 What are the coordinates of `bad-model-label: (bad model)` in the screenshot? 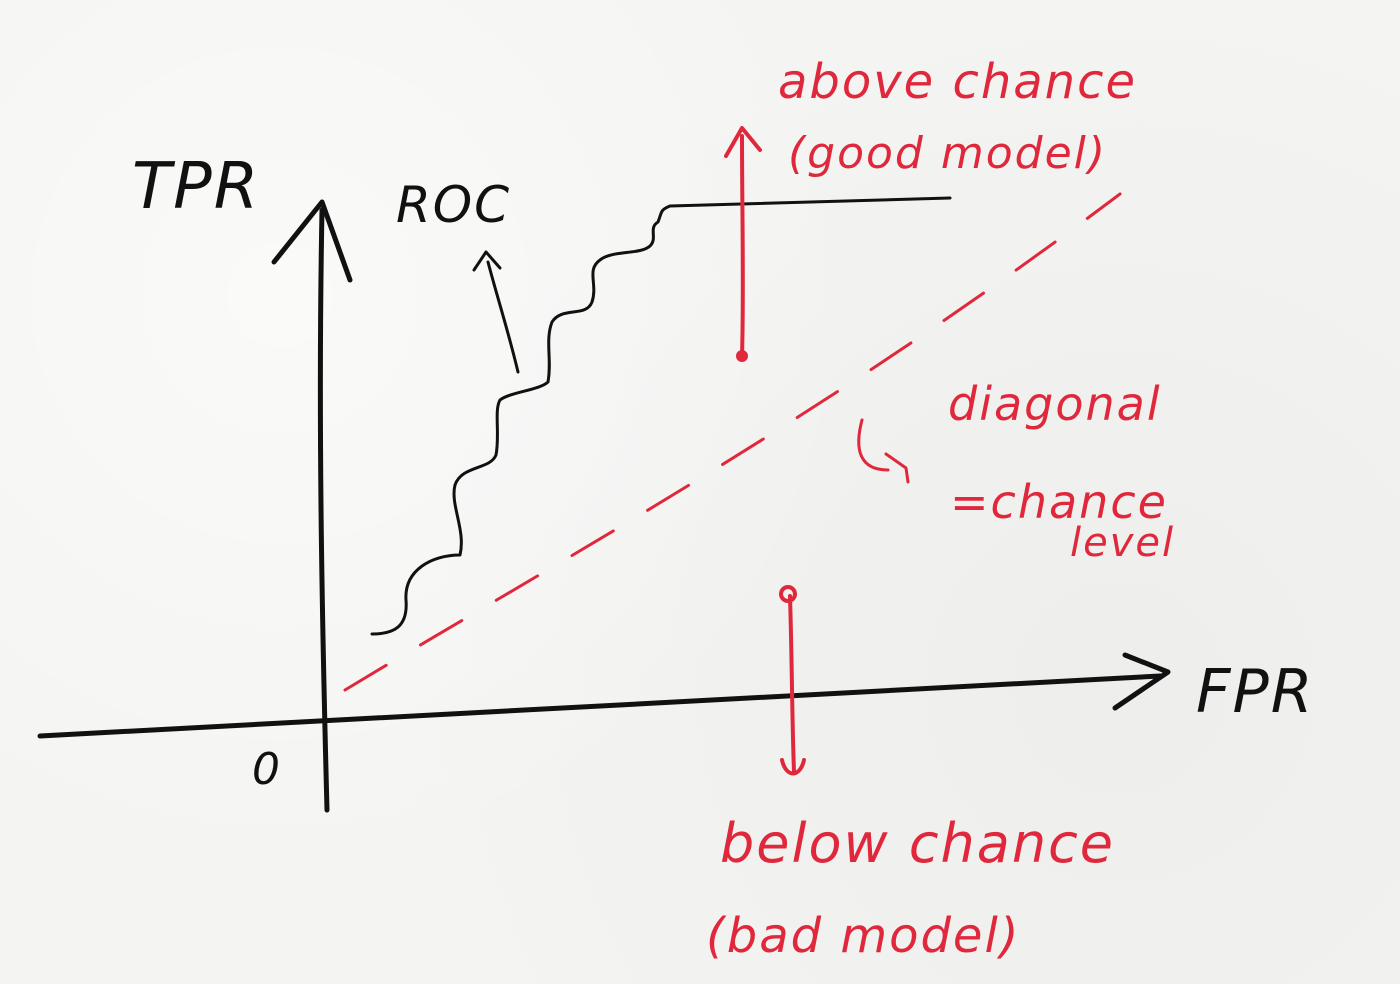 It's located at (863, 936).